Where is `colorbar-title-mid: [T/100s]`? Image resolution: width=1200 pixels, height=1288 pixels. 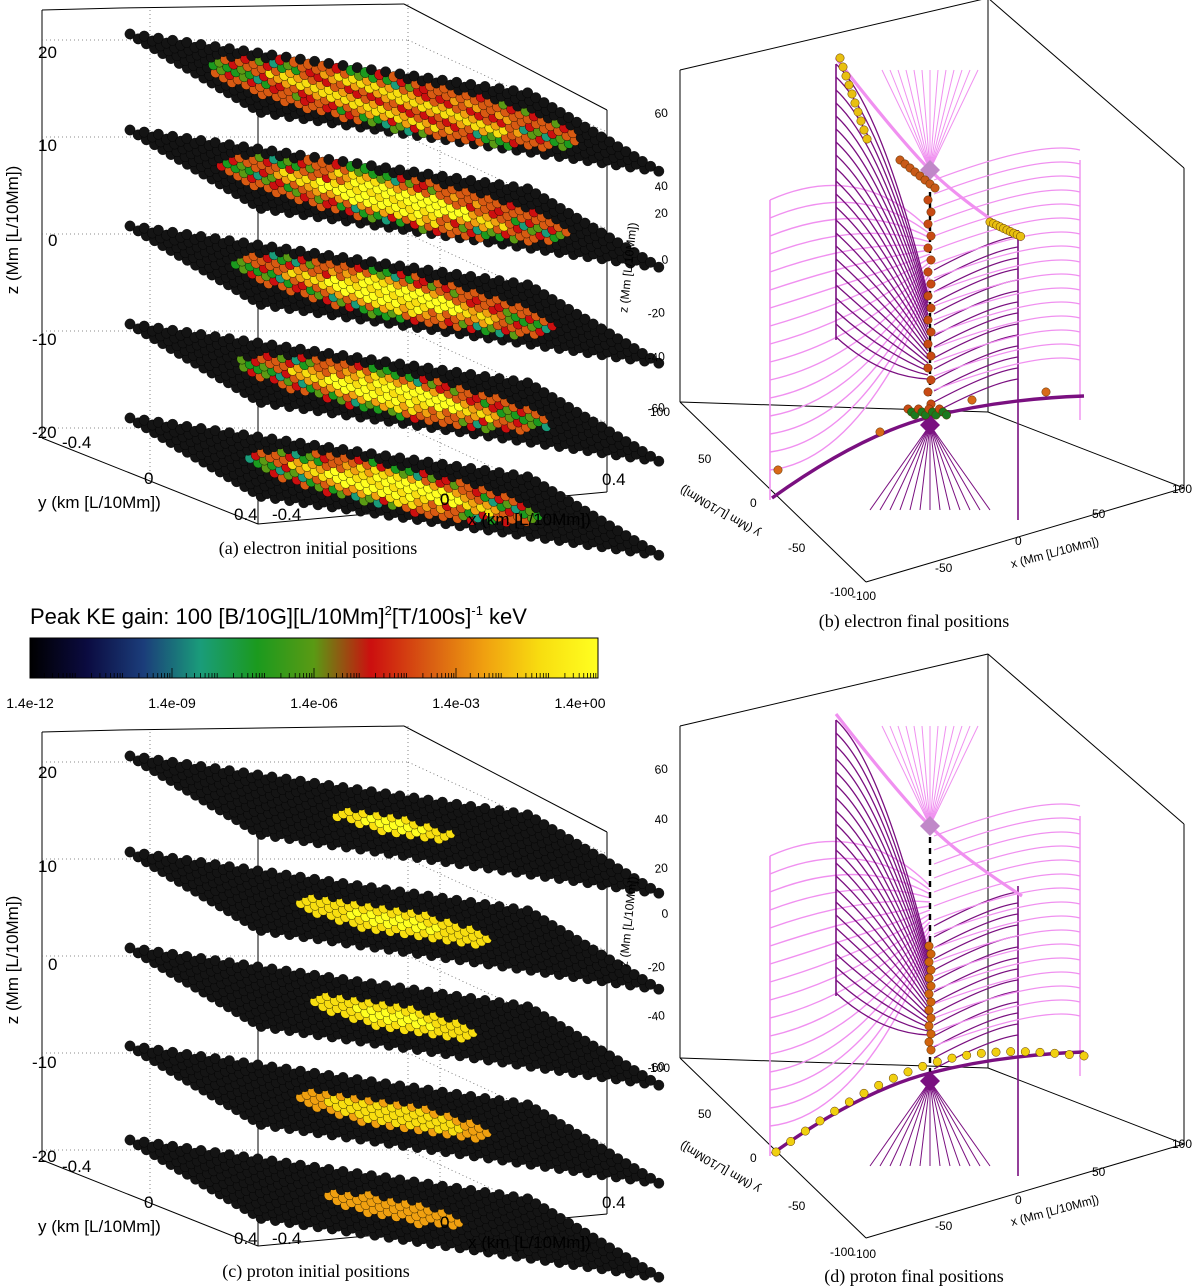 colorbar-title-mid: [T/100s] is located at coordinates (431, 616).